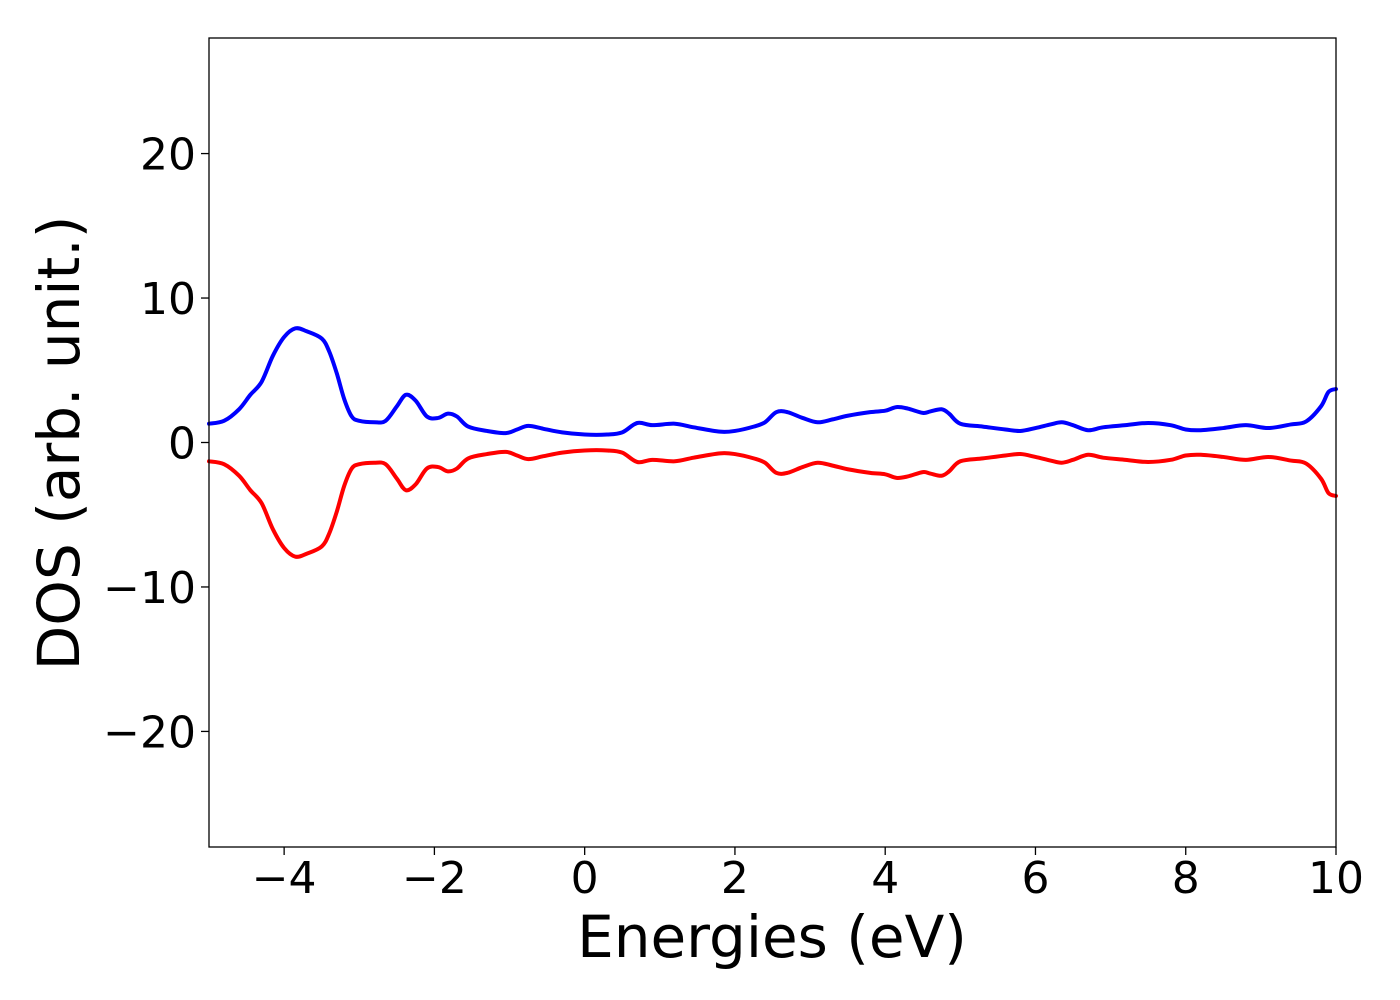 This screenshot has height=1000, width=1400. Describe the element at coordinates (284, 878) in the screenshot. I see `x-tick-label: −4` at that location.